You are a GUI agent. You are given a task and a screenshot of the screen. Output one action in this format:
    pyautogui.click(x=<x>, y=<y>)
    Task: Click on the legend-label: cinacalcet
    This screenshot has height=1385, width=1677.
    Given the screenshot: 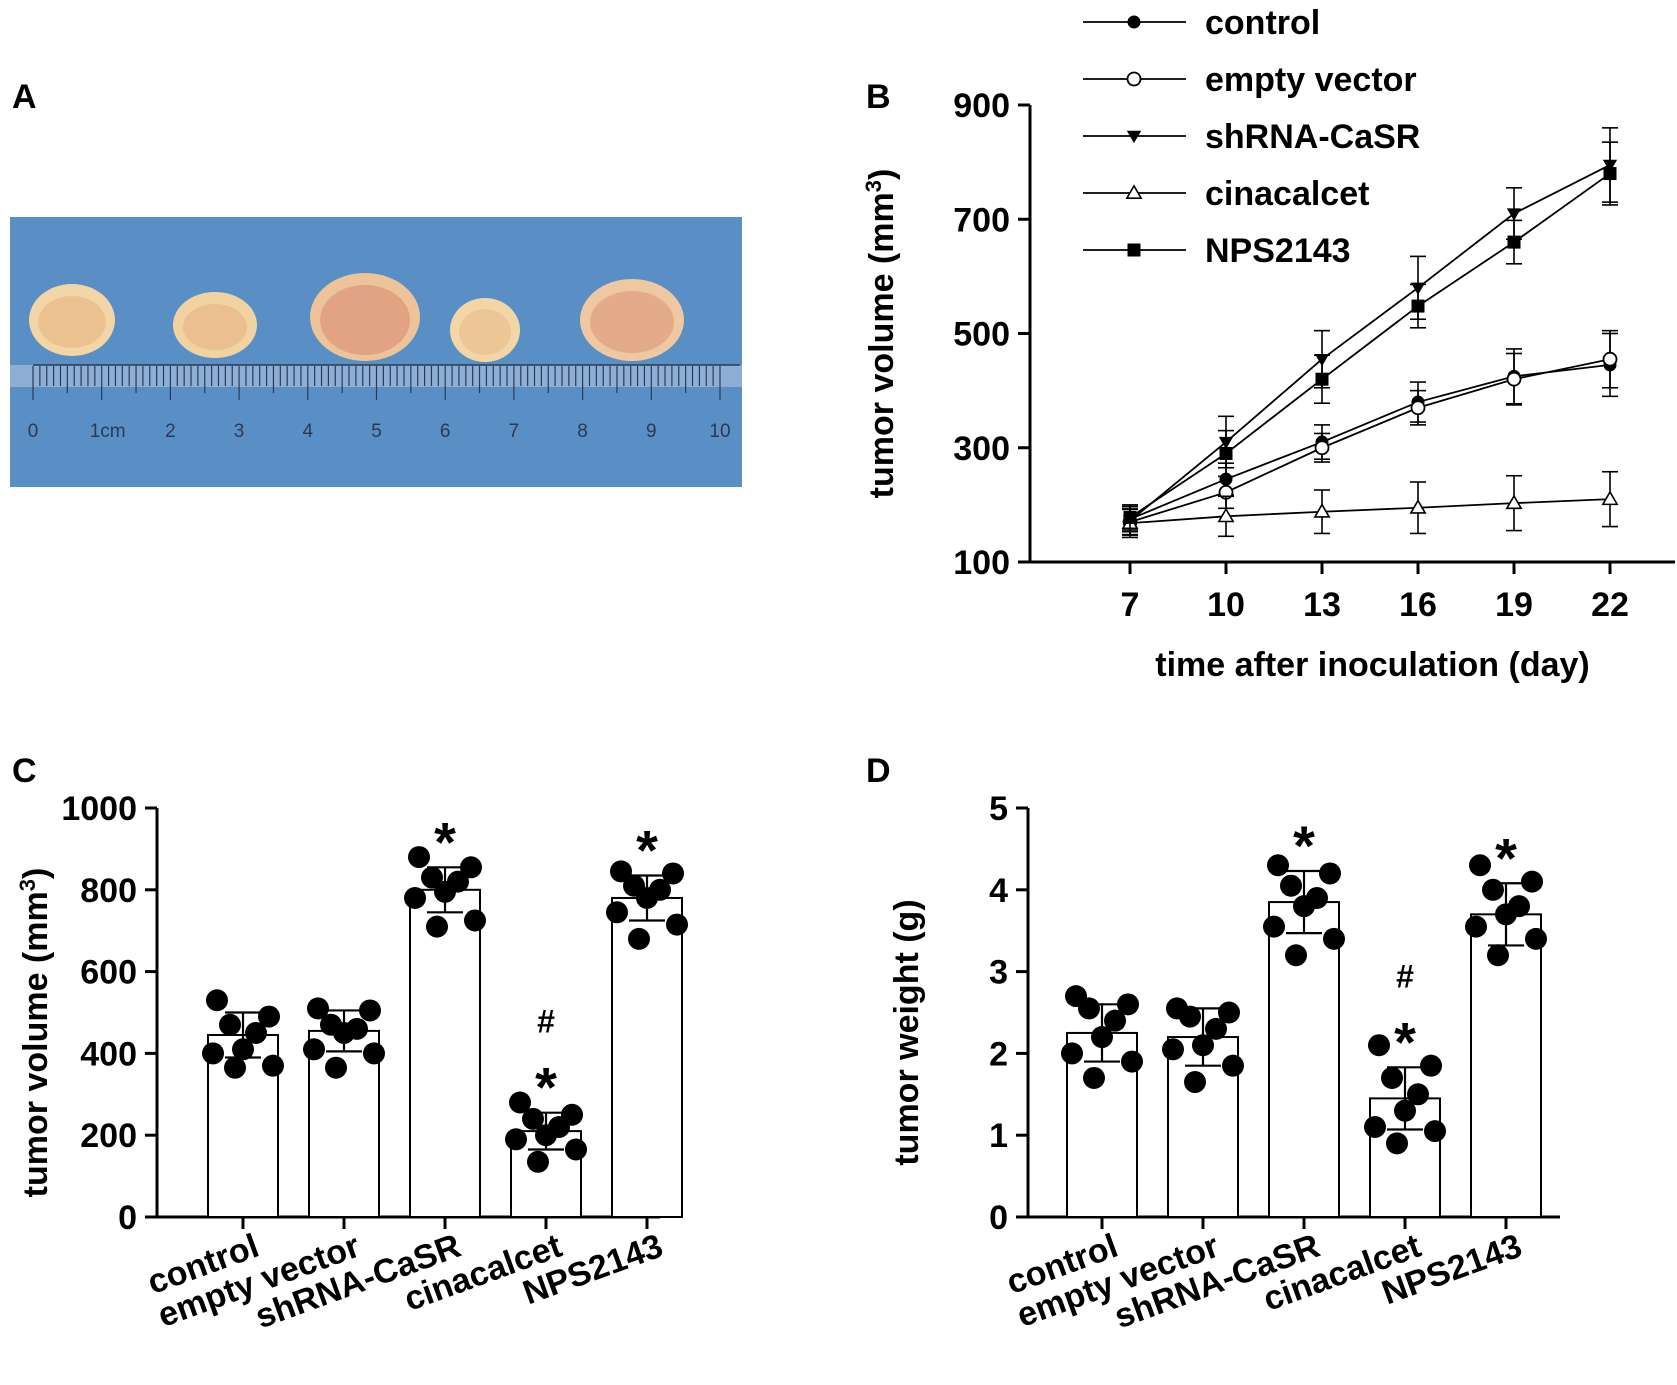 What is the action you would take?
    pyautogui.click(x=1287, y=194)
    